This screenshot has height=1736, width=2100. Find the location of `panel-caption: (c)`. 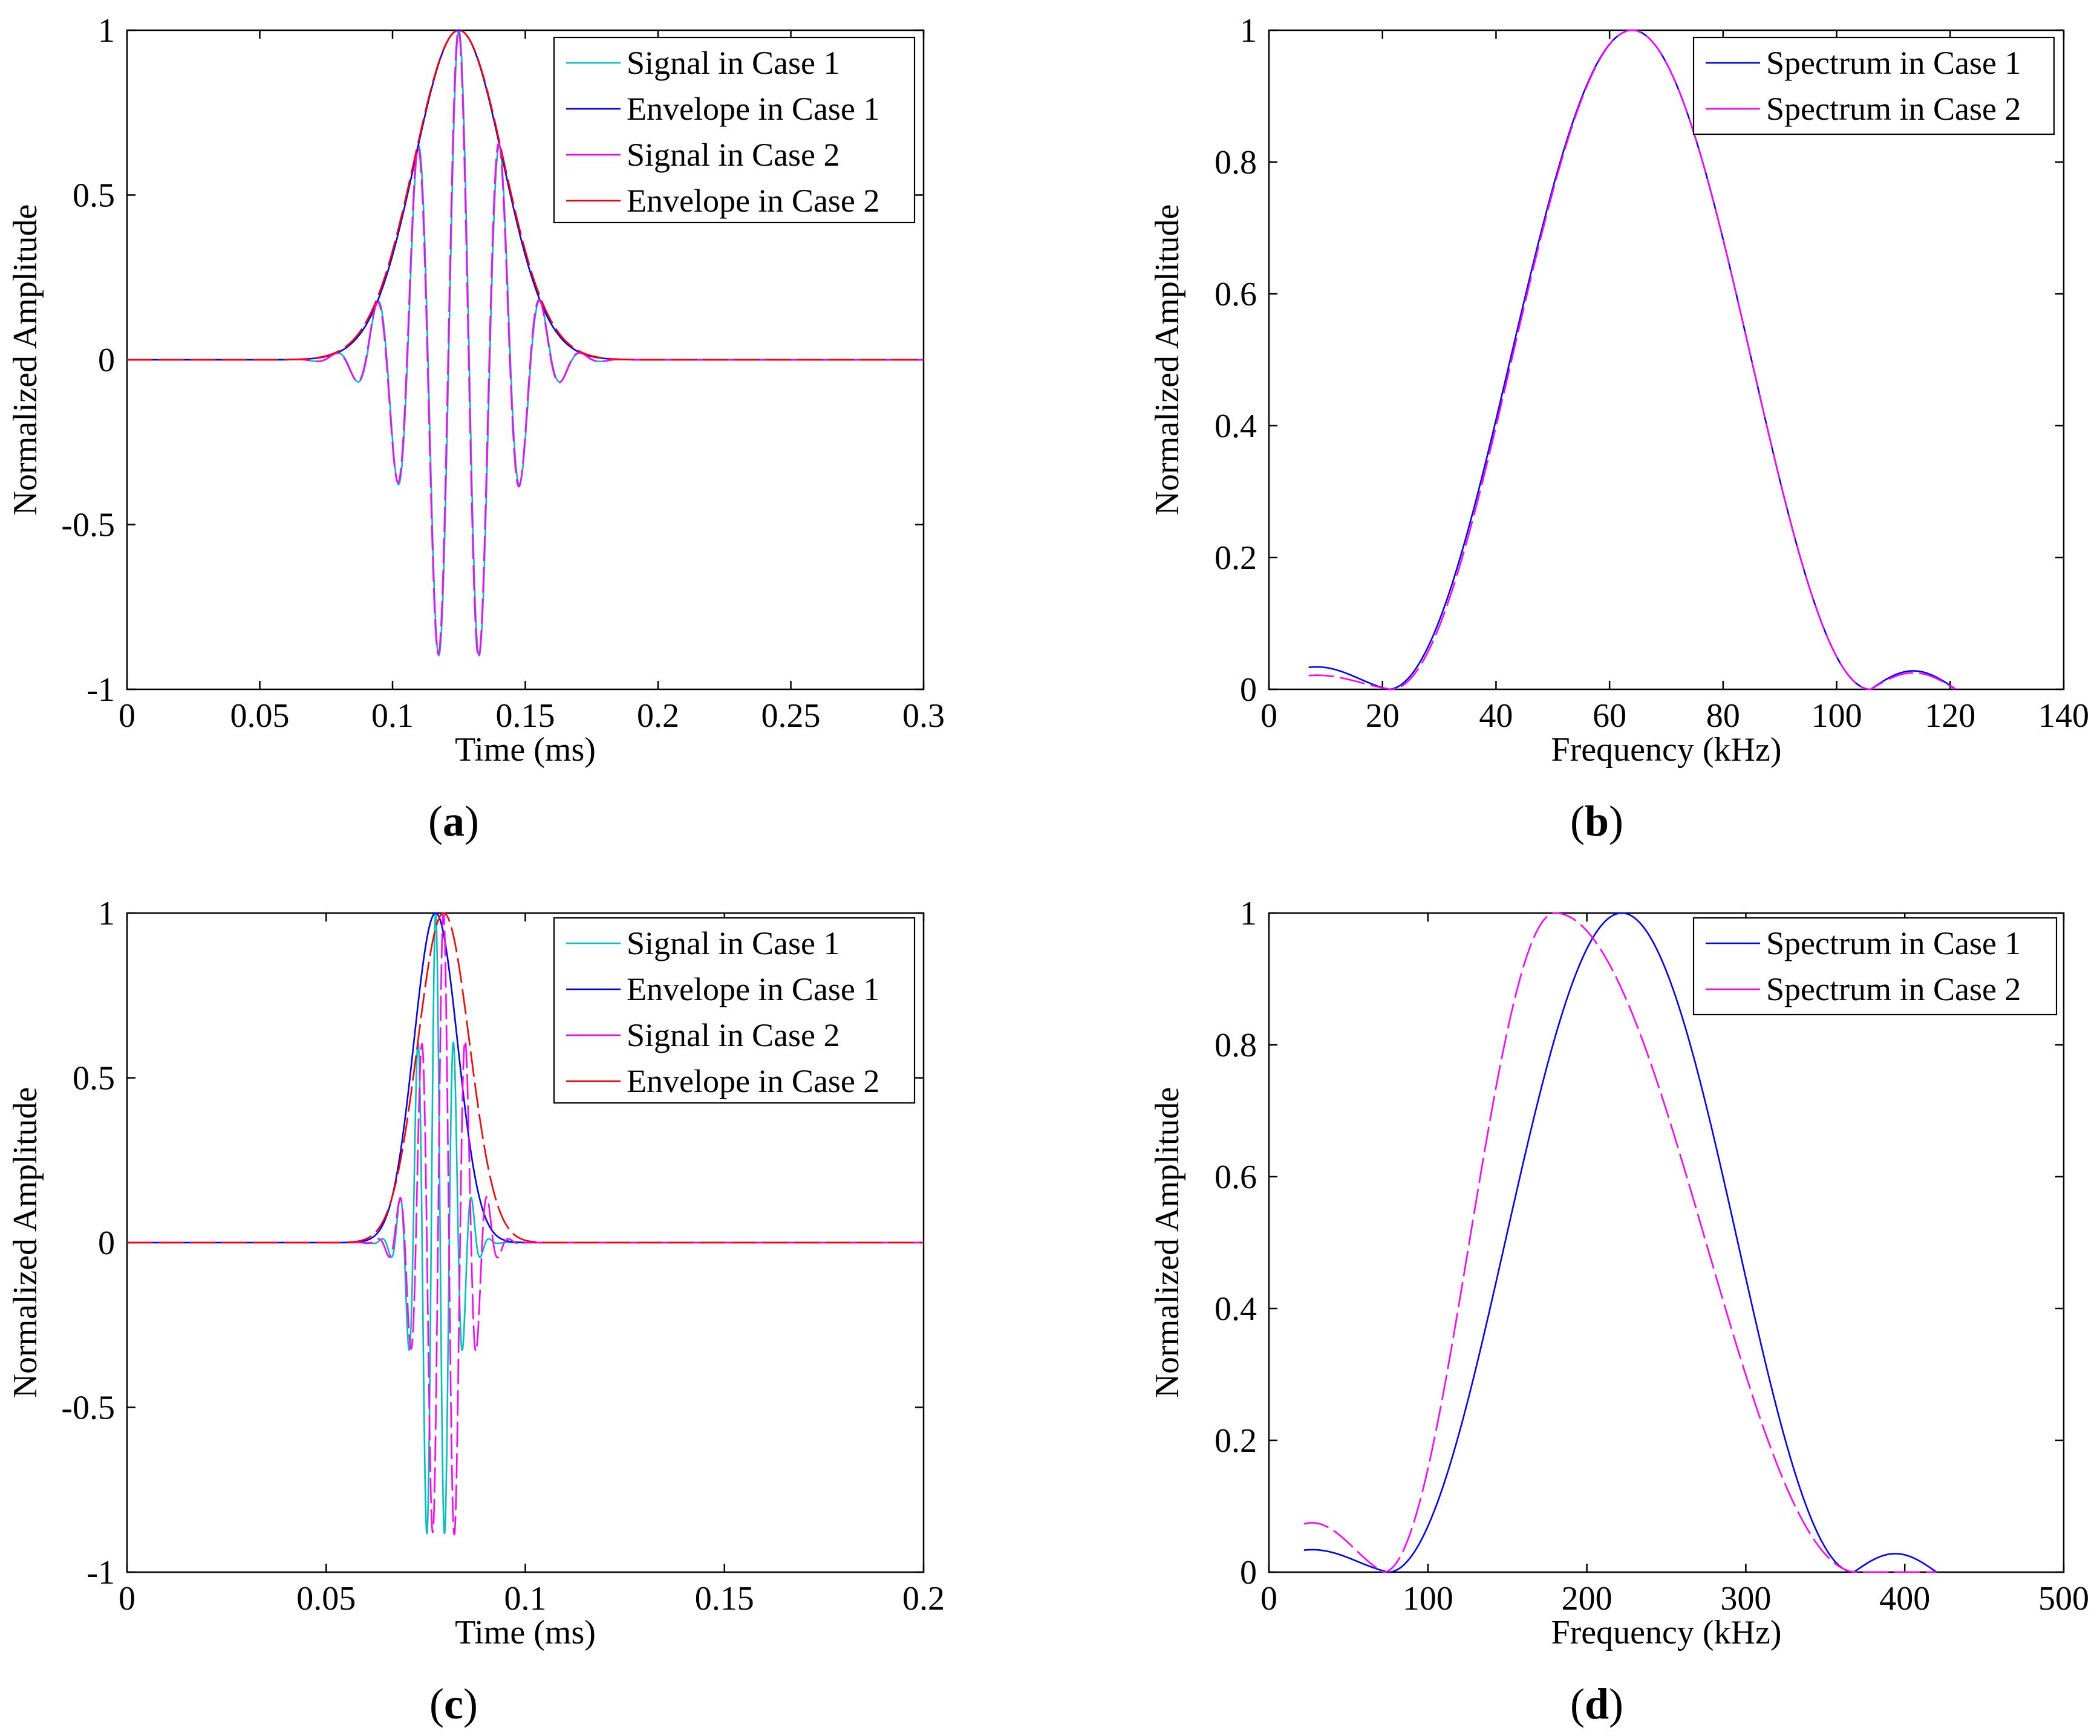

panel-caption: (c) is located at coordinates (453, 1704).